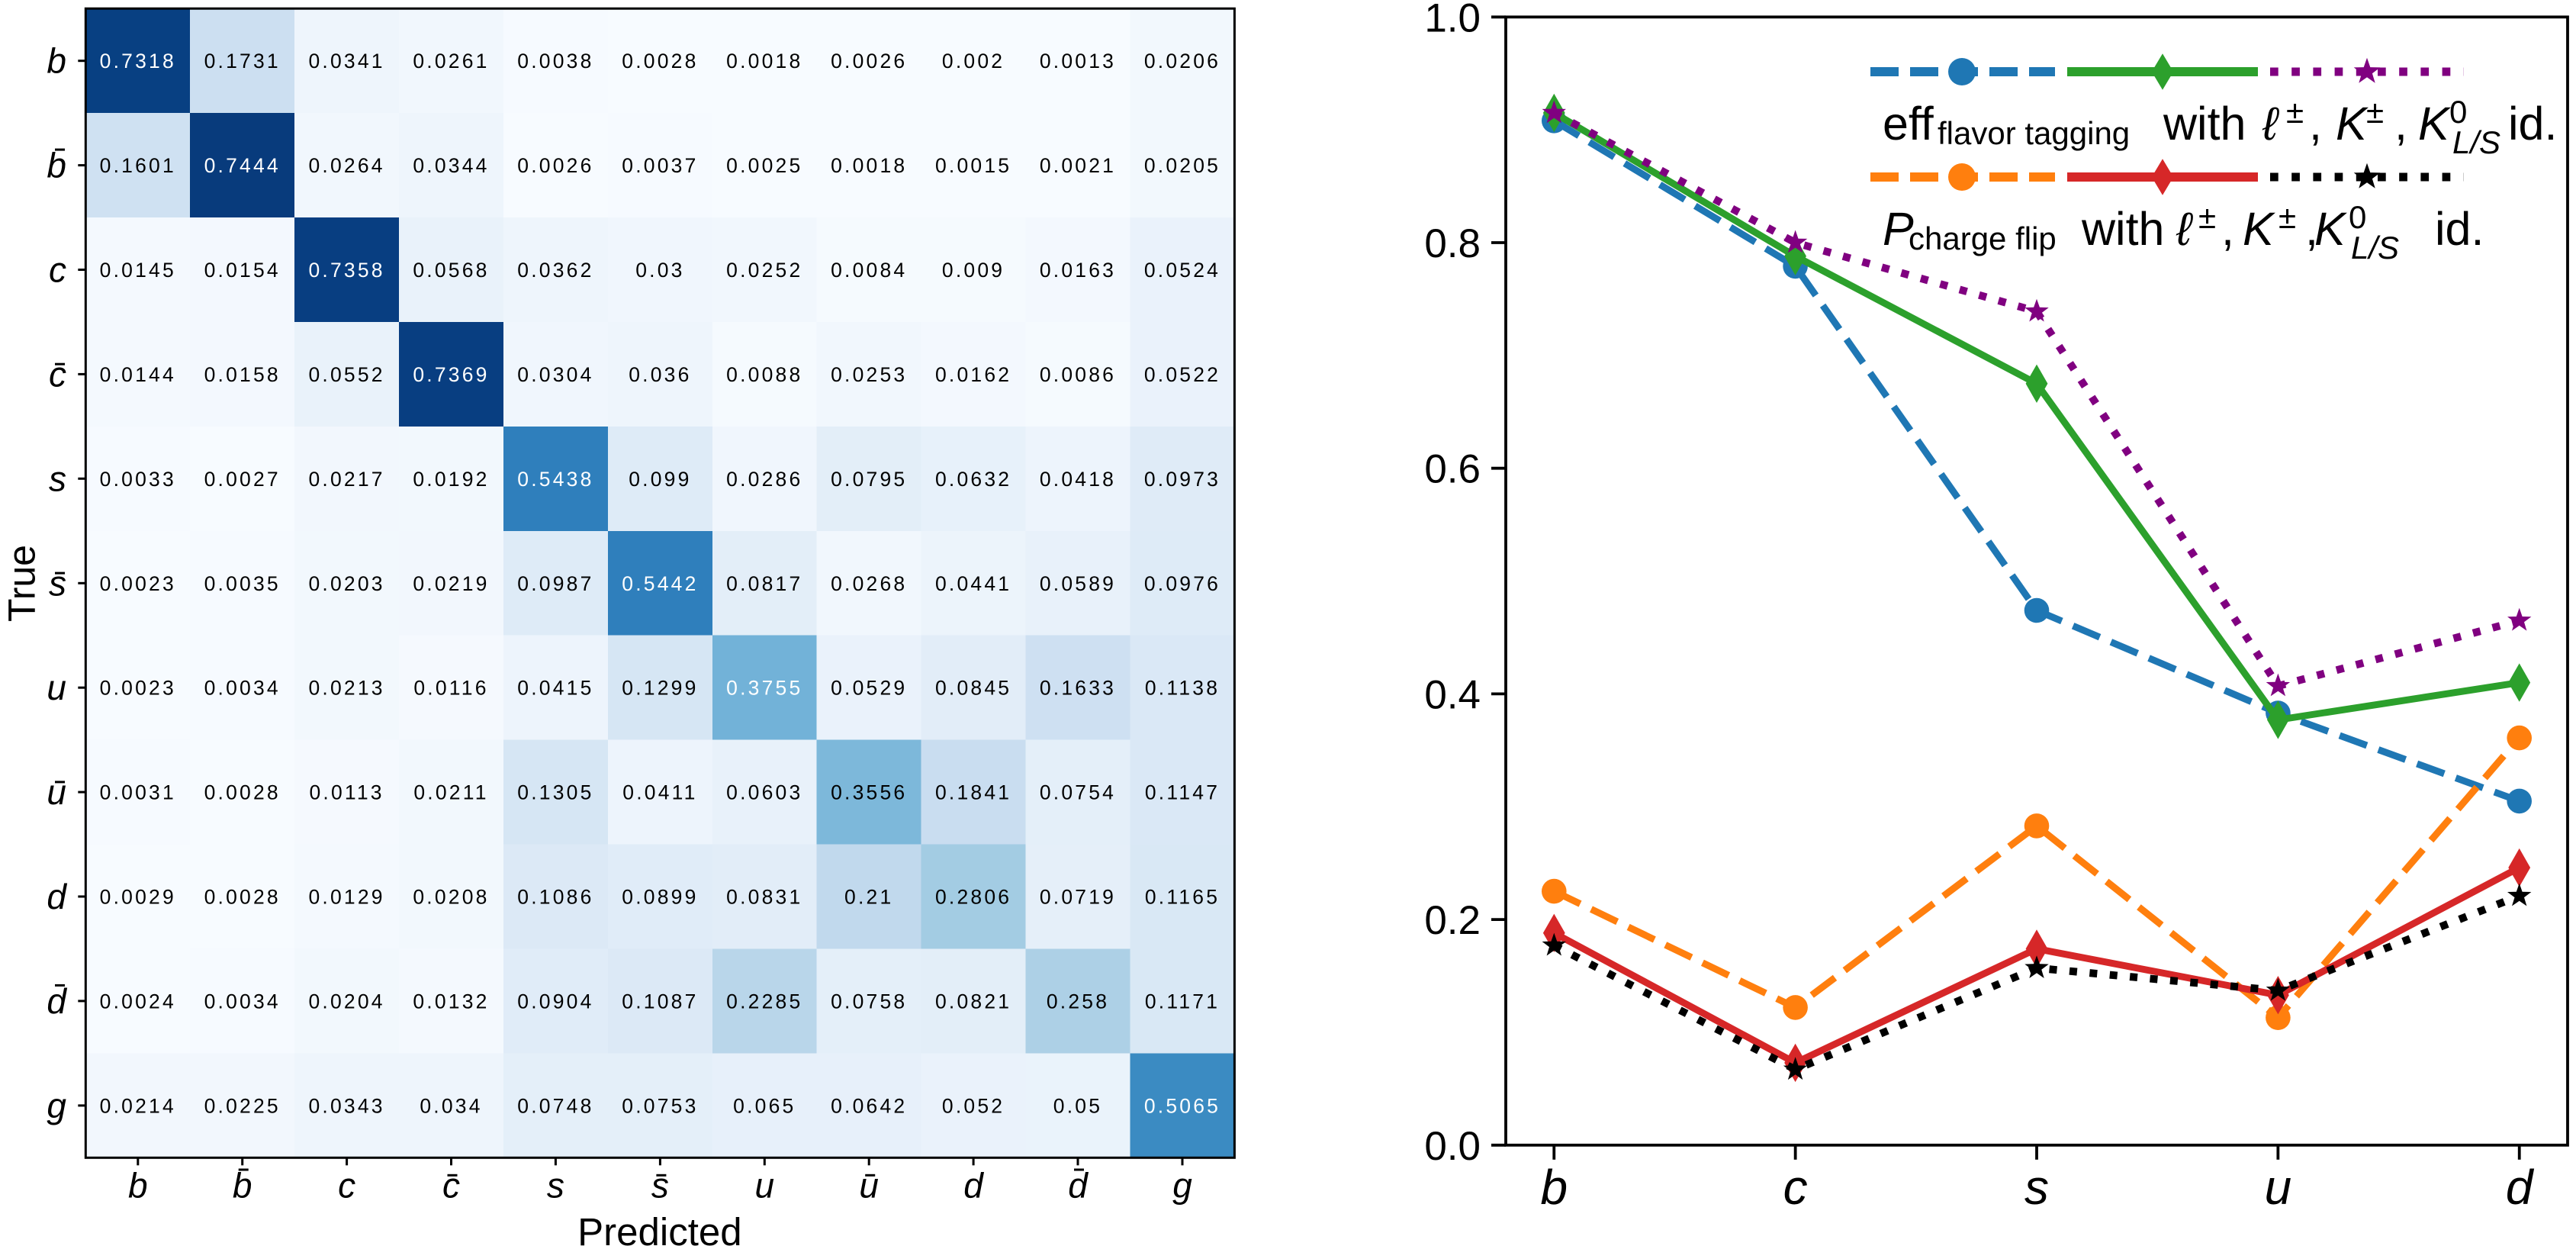 The width and height of the screenshot is (2576, 1246). What do you see at coordinates (451, 1002) in the screenshot?
I see `svg-text: 0.0132` at bounding box center [451, 1002].